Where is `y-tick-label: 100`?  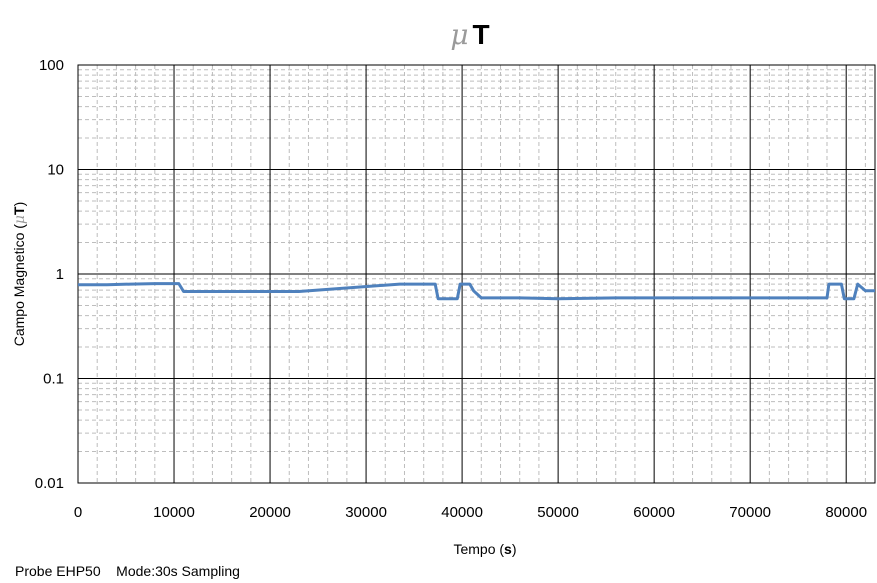 y-tick-label: 100 is located at coordinates (51, 65).